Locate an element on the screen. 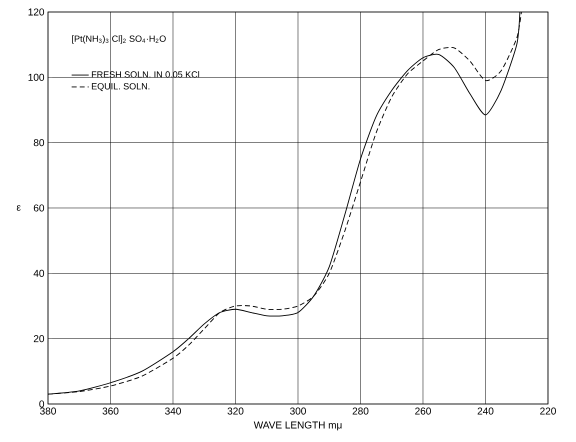  x-tick-label: 360 is located at coordinates (110, 411).